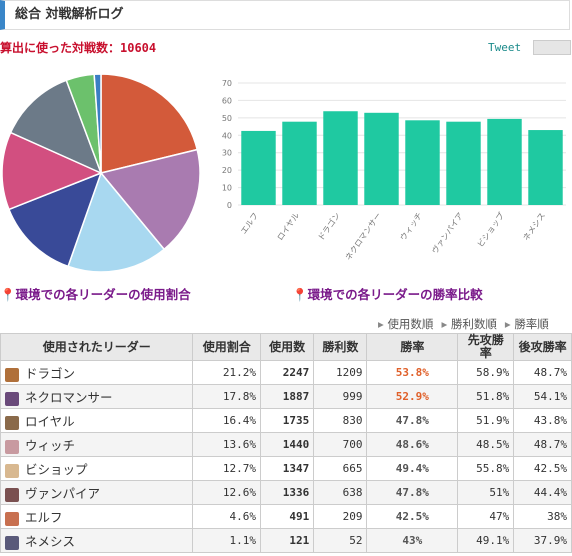 Image resolution: width=572 pixels, height=556 pixels. I want to click on leader-name: ロイヤル, so click(50, 421).